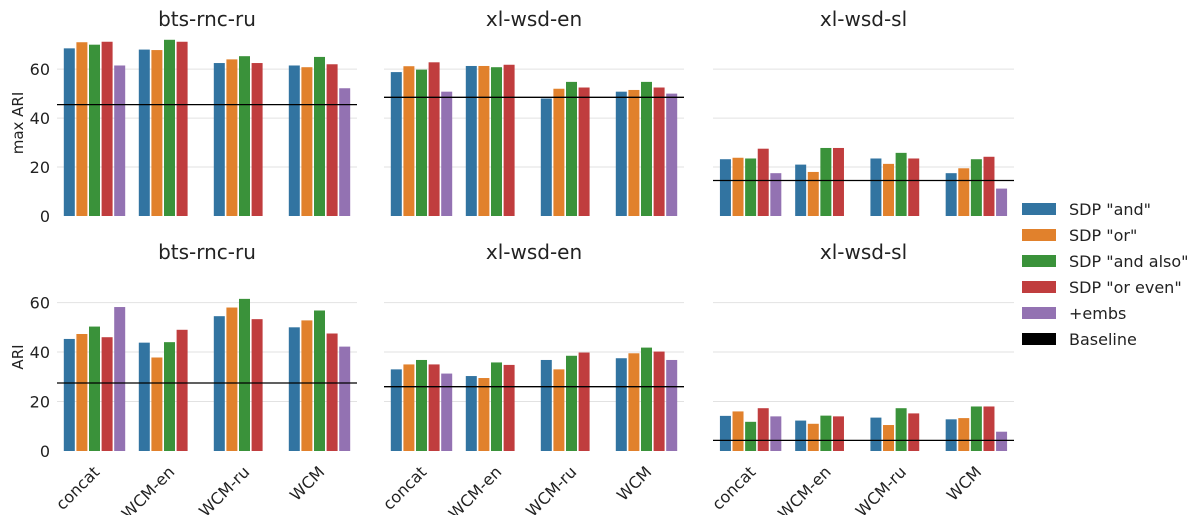 The width and height of the screenshot is (1204, 515). Describe the element at coordinates (804, 488) in the screenshot. I see `x-tick-label: WCM-en` at that location.